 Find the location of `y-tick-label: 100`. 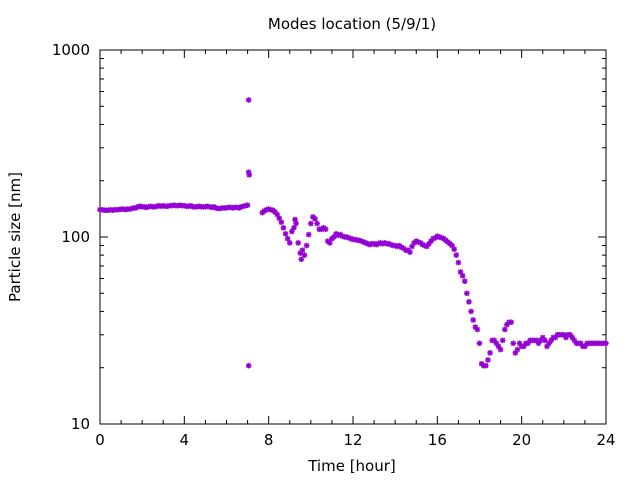

y-tick-label: 100 is located at coordinates (75, 237).